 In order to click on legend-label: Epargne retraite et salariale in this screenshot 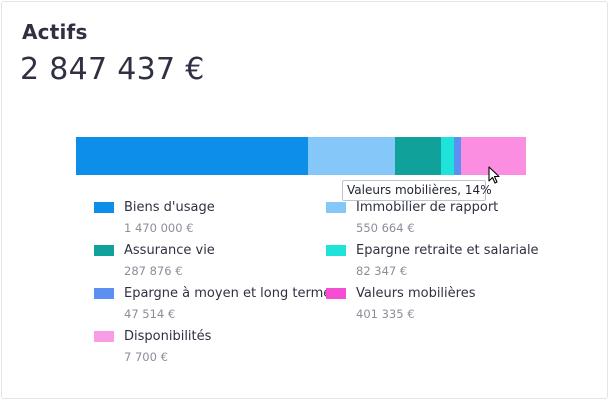, I will do `click(447, 250)`.